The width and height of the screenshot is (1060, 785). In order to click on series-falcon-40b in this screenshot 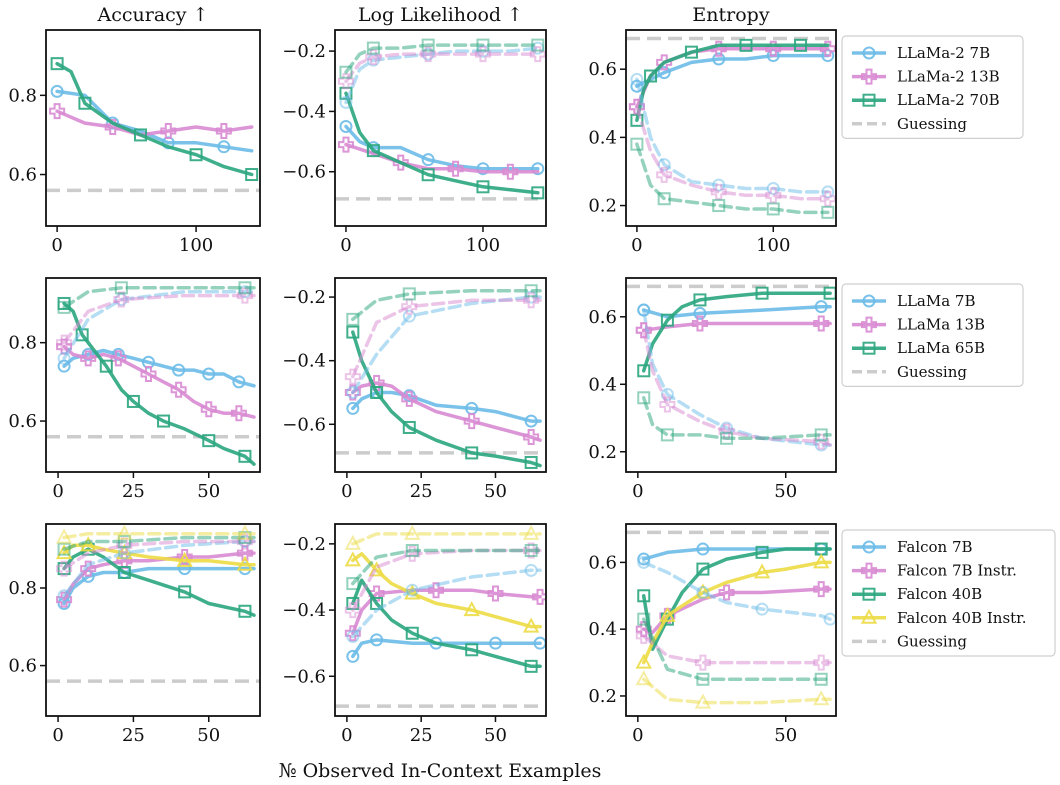, I will do `click(734, 596)`.